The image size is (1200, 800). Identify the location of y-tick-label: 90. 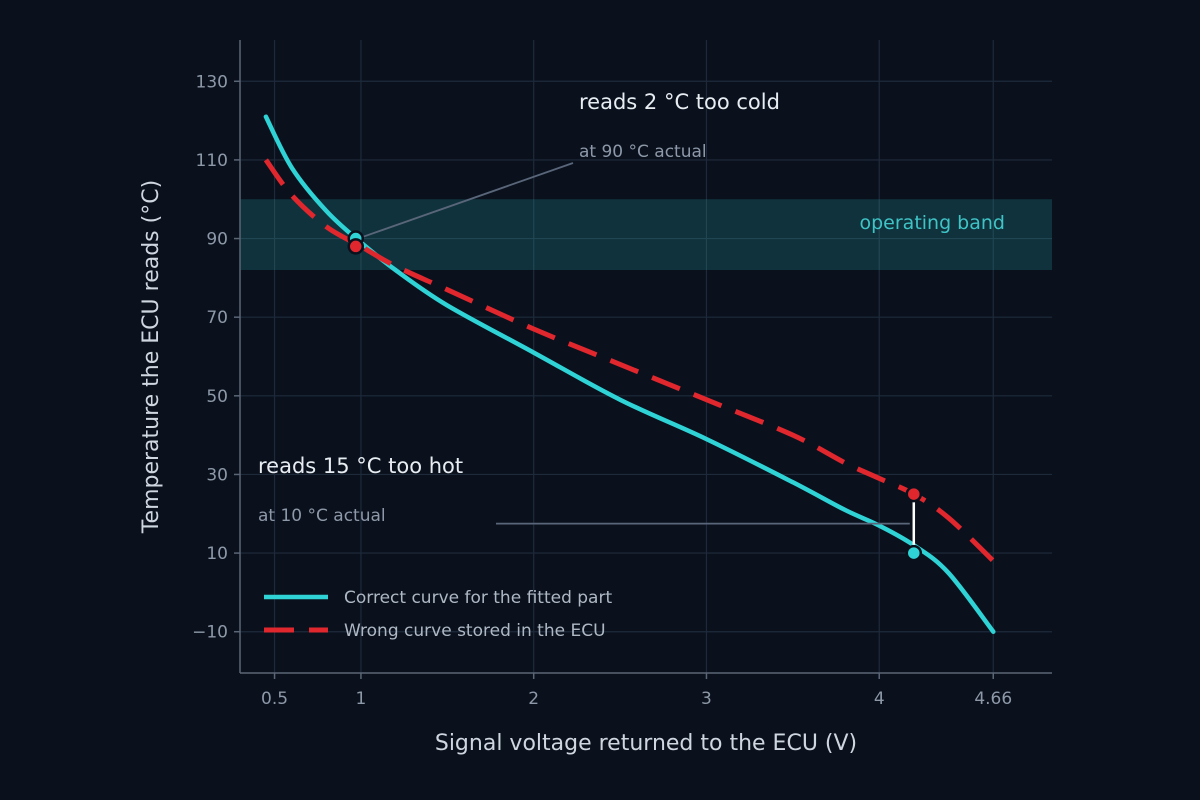
(217, 240).